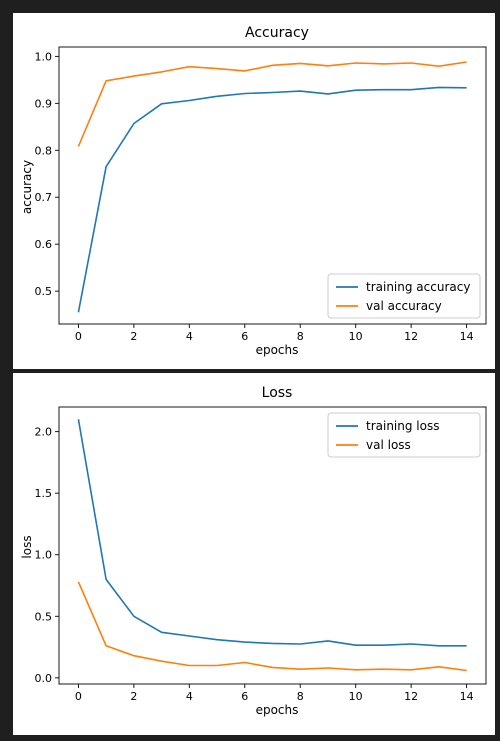 This screenshot has height=741, width=500. Describe the element at coordinates (402, 426) in the screenshot. I see `legend-label-0: training loss` at that location.